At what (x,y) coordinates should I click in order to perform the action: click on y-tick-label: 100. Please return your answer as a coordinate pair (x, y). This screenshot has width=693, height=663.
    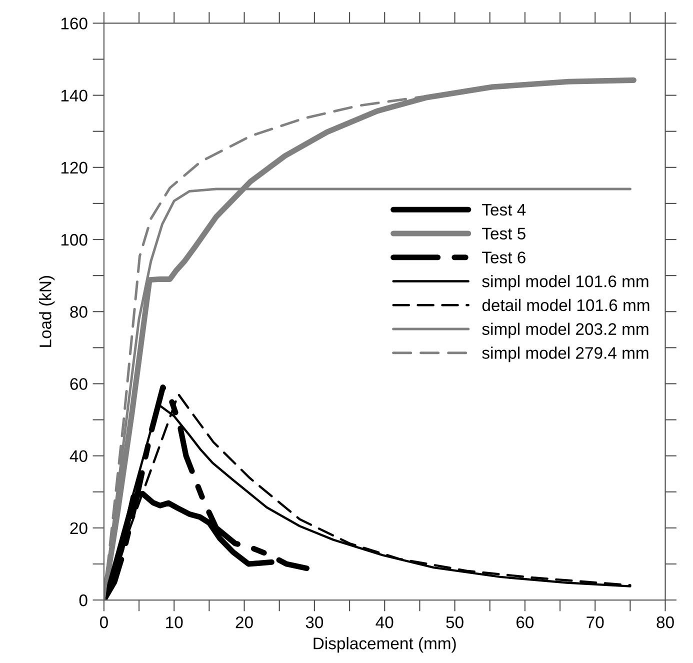
    Looking at the image, I should click on (74, 240).